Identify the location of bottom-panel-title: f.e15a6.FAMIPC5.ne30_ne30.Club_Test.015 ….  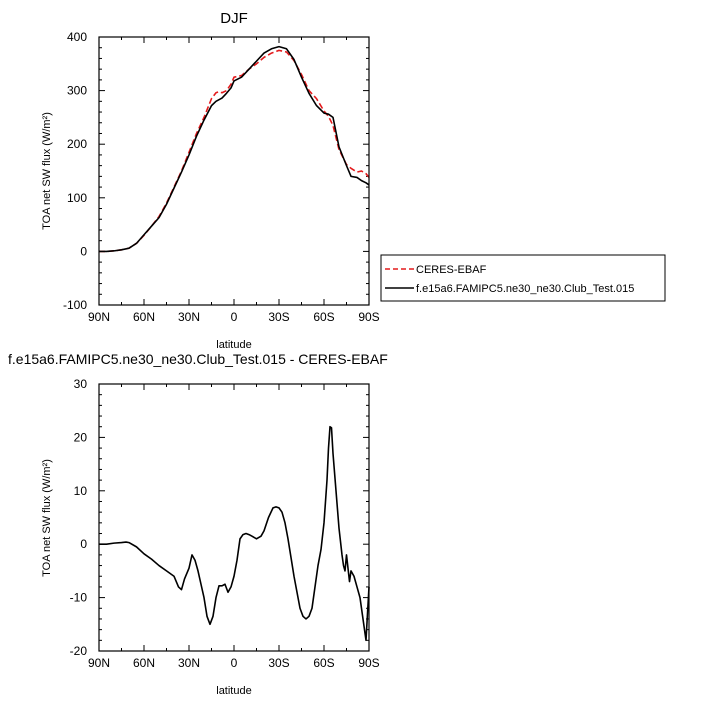
(198, 359).